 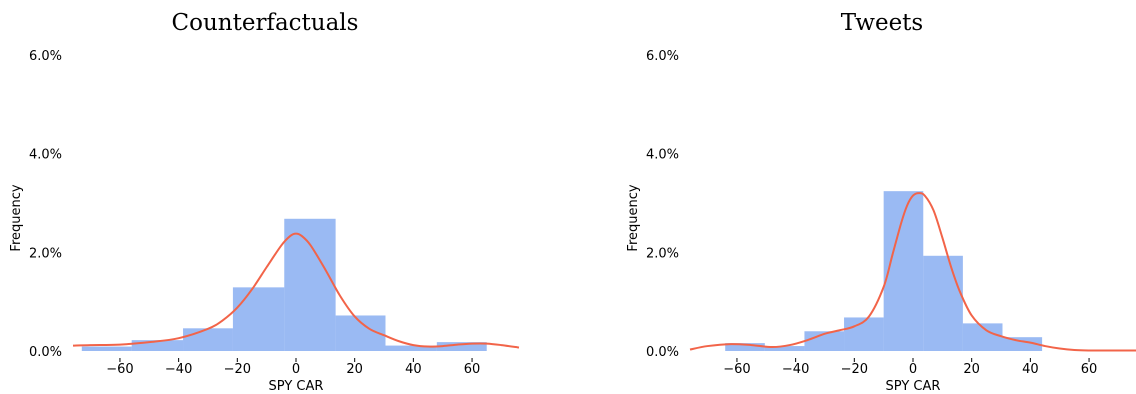 What do you see at coordinates (265, 23) in the screenshot?
I see `chart-title: Counterfactuals` at bounding box center [265, 23].